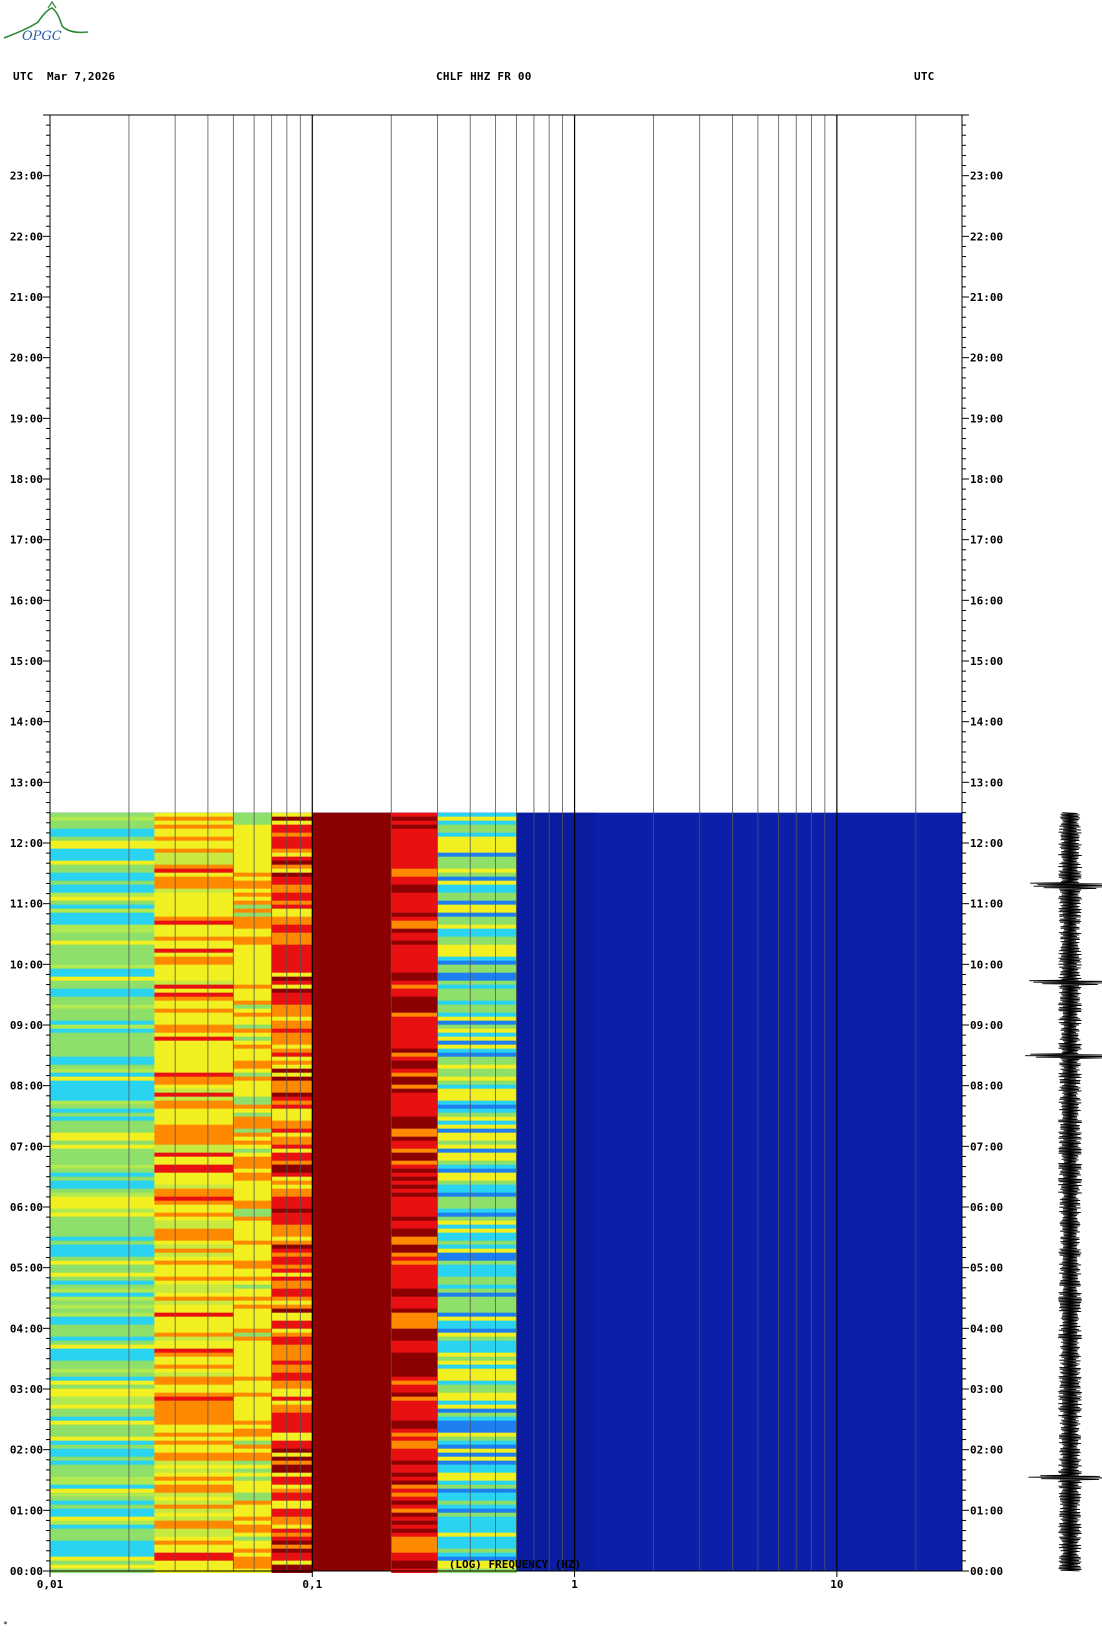 The width and height of the screenshot is (1102, 1634). I want to click on x-tick-label: 0,1, so click(312, 1584).